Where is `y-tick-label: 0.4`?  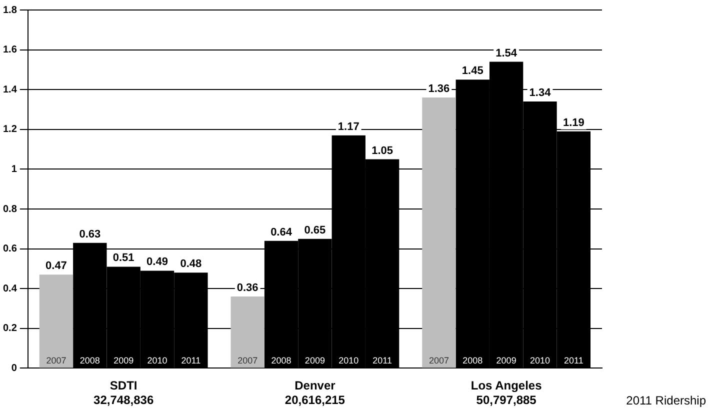
y-tick-label: 0.4 is located at coordinates (10, 288).